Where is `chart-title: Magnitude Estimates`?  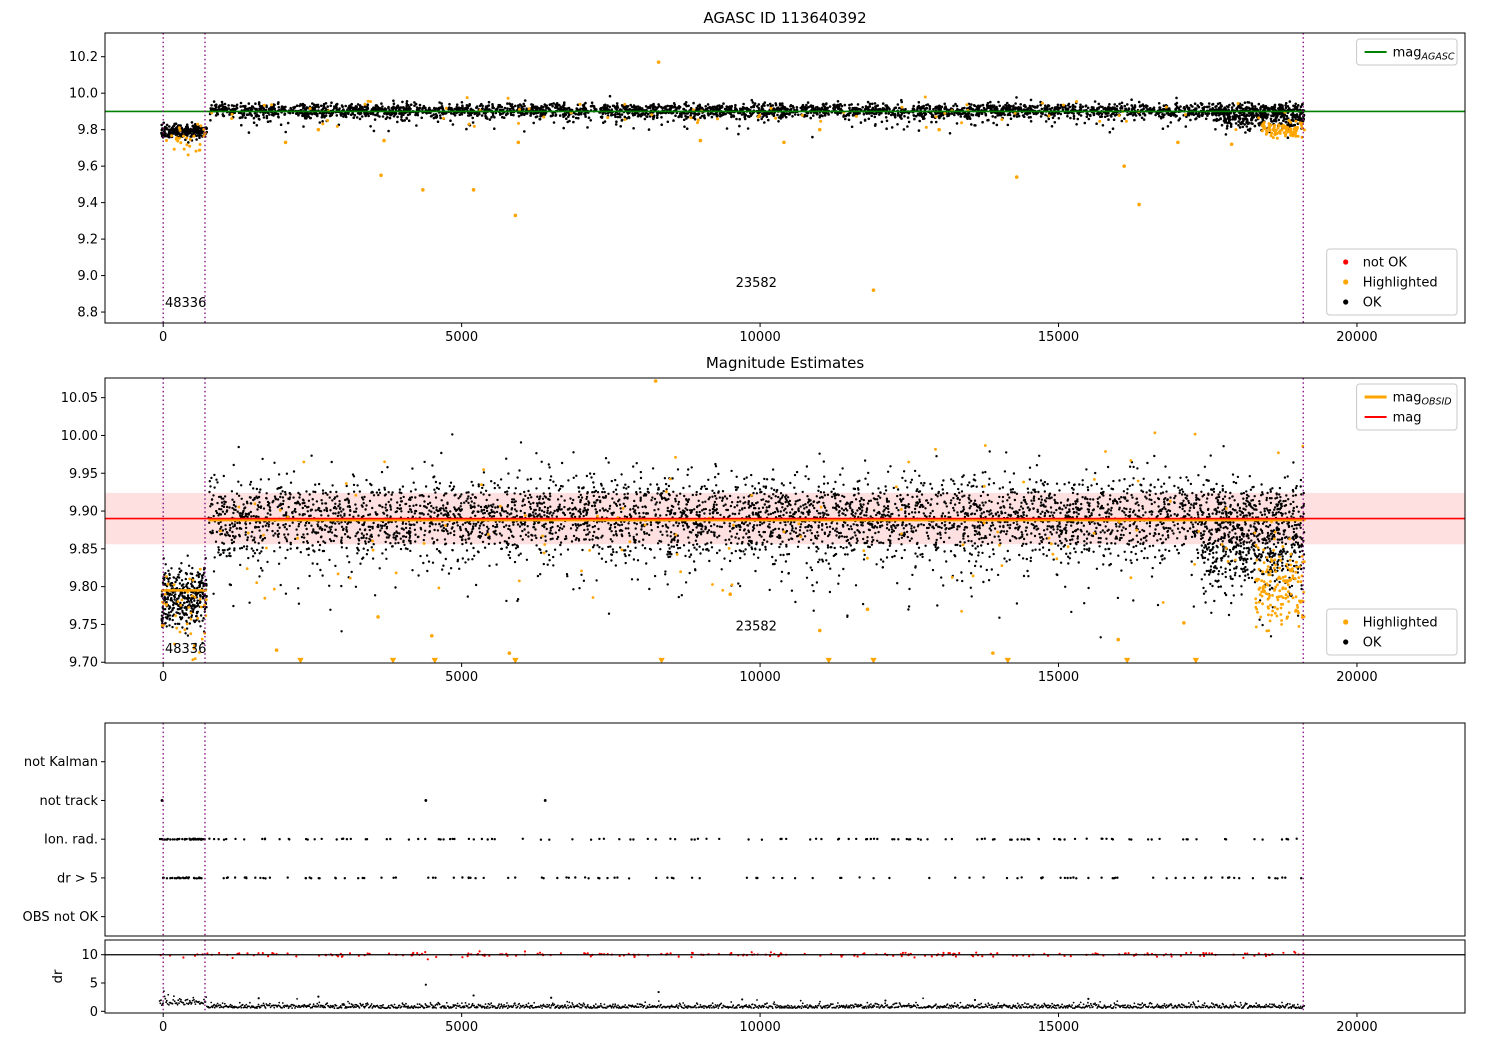 chart-title: Magnitude Estimates is located at coordinates (785, 363).